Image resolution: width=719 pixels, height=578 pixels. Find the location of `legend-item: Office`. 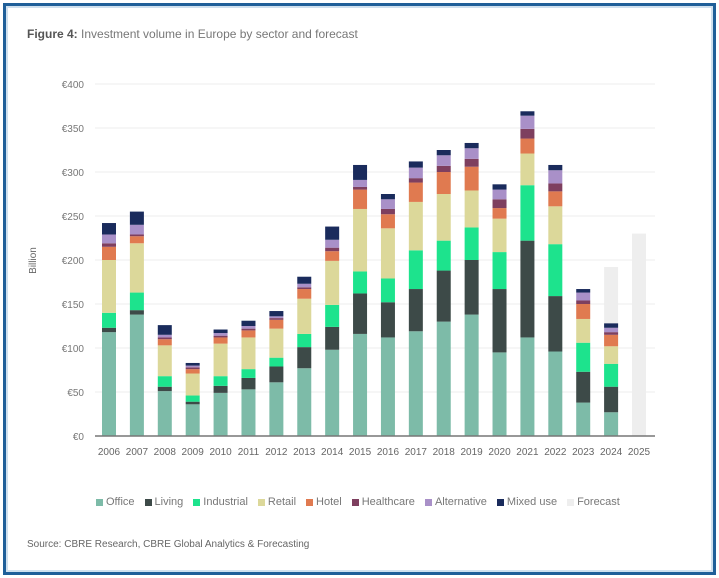

legend-item: Office is located at coordinates (115, 502).